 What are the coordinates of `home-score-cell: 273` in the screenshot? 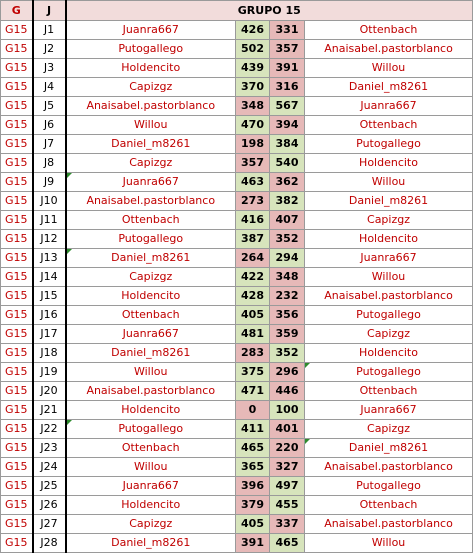 It's located at (252, 201).